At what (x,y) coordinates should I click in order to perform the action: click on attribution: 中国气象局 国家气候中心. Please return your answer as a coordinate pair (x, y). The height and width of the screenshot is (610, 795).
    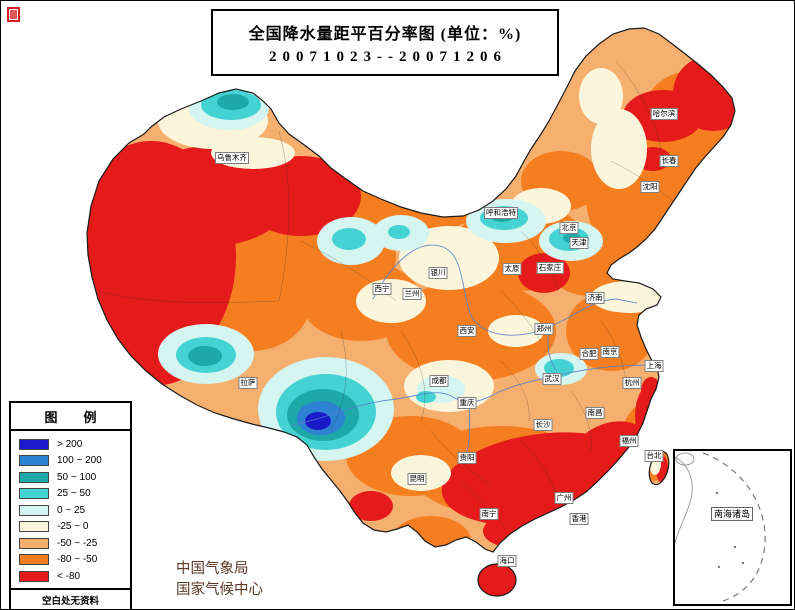
    Looking at the image, I should click on (219, 580).